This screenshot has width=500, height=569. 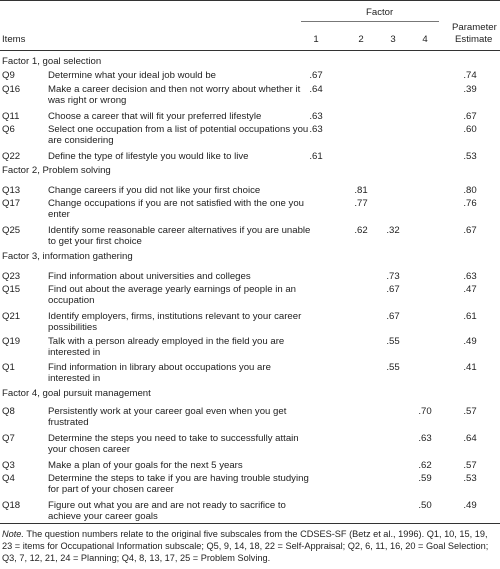 What do you see at coordinates (470, 289) in the screenshot?
I see `parameter-estimate: .47` at bounding box center [470, 289].